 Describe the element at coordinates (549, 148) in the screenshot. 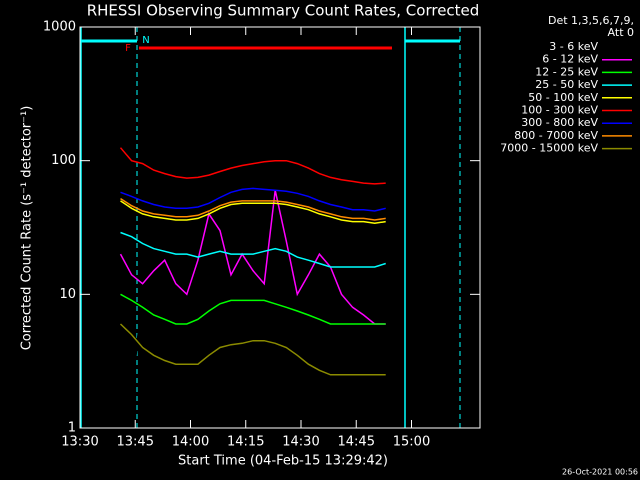

I see `legend-label: 7000 - 15000 keV` at that location.